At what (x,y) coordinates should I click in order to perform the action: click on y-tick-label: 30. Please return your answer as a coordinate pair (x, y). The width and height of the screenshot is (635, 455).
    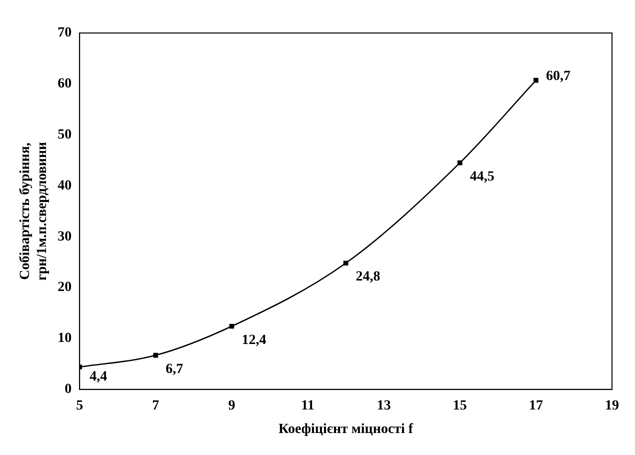
    Looking at the image, I should click on (65, 236).